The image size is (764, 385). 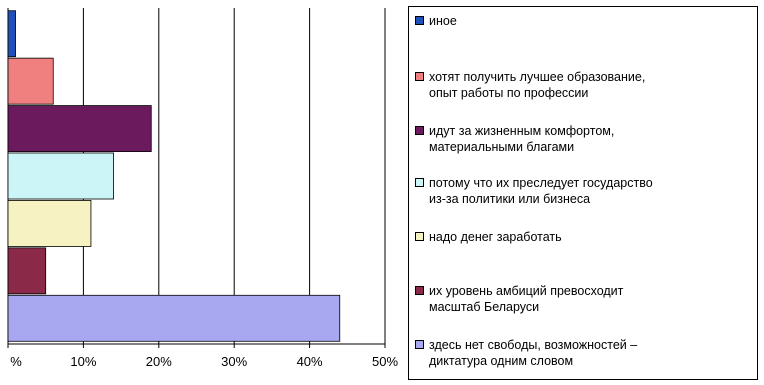 I want to click on legend-label: из-за политики или бизнеса, so click(x=510, y=199).